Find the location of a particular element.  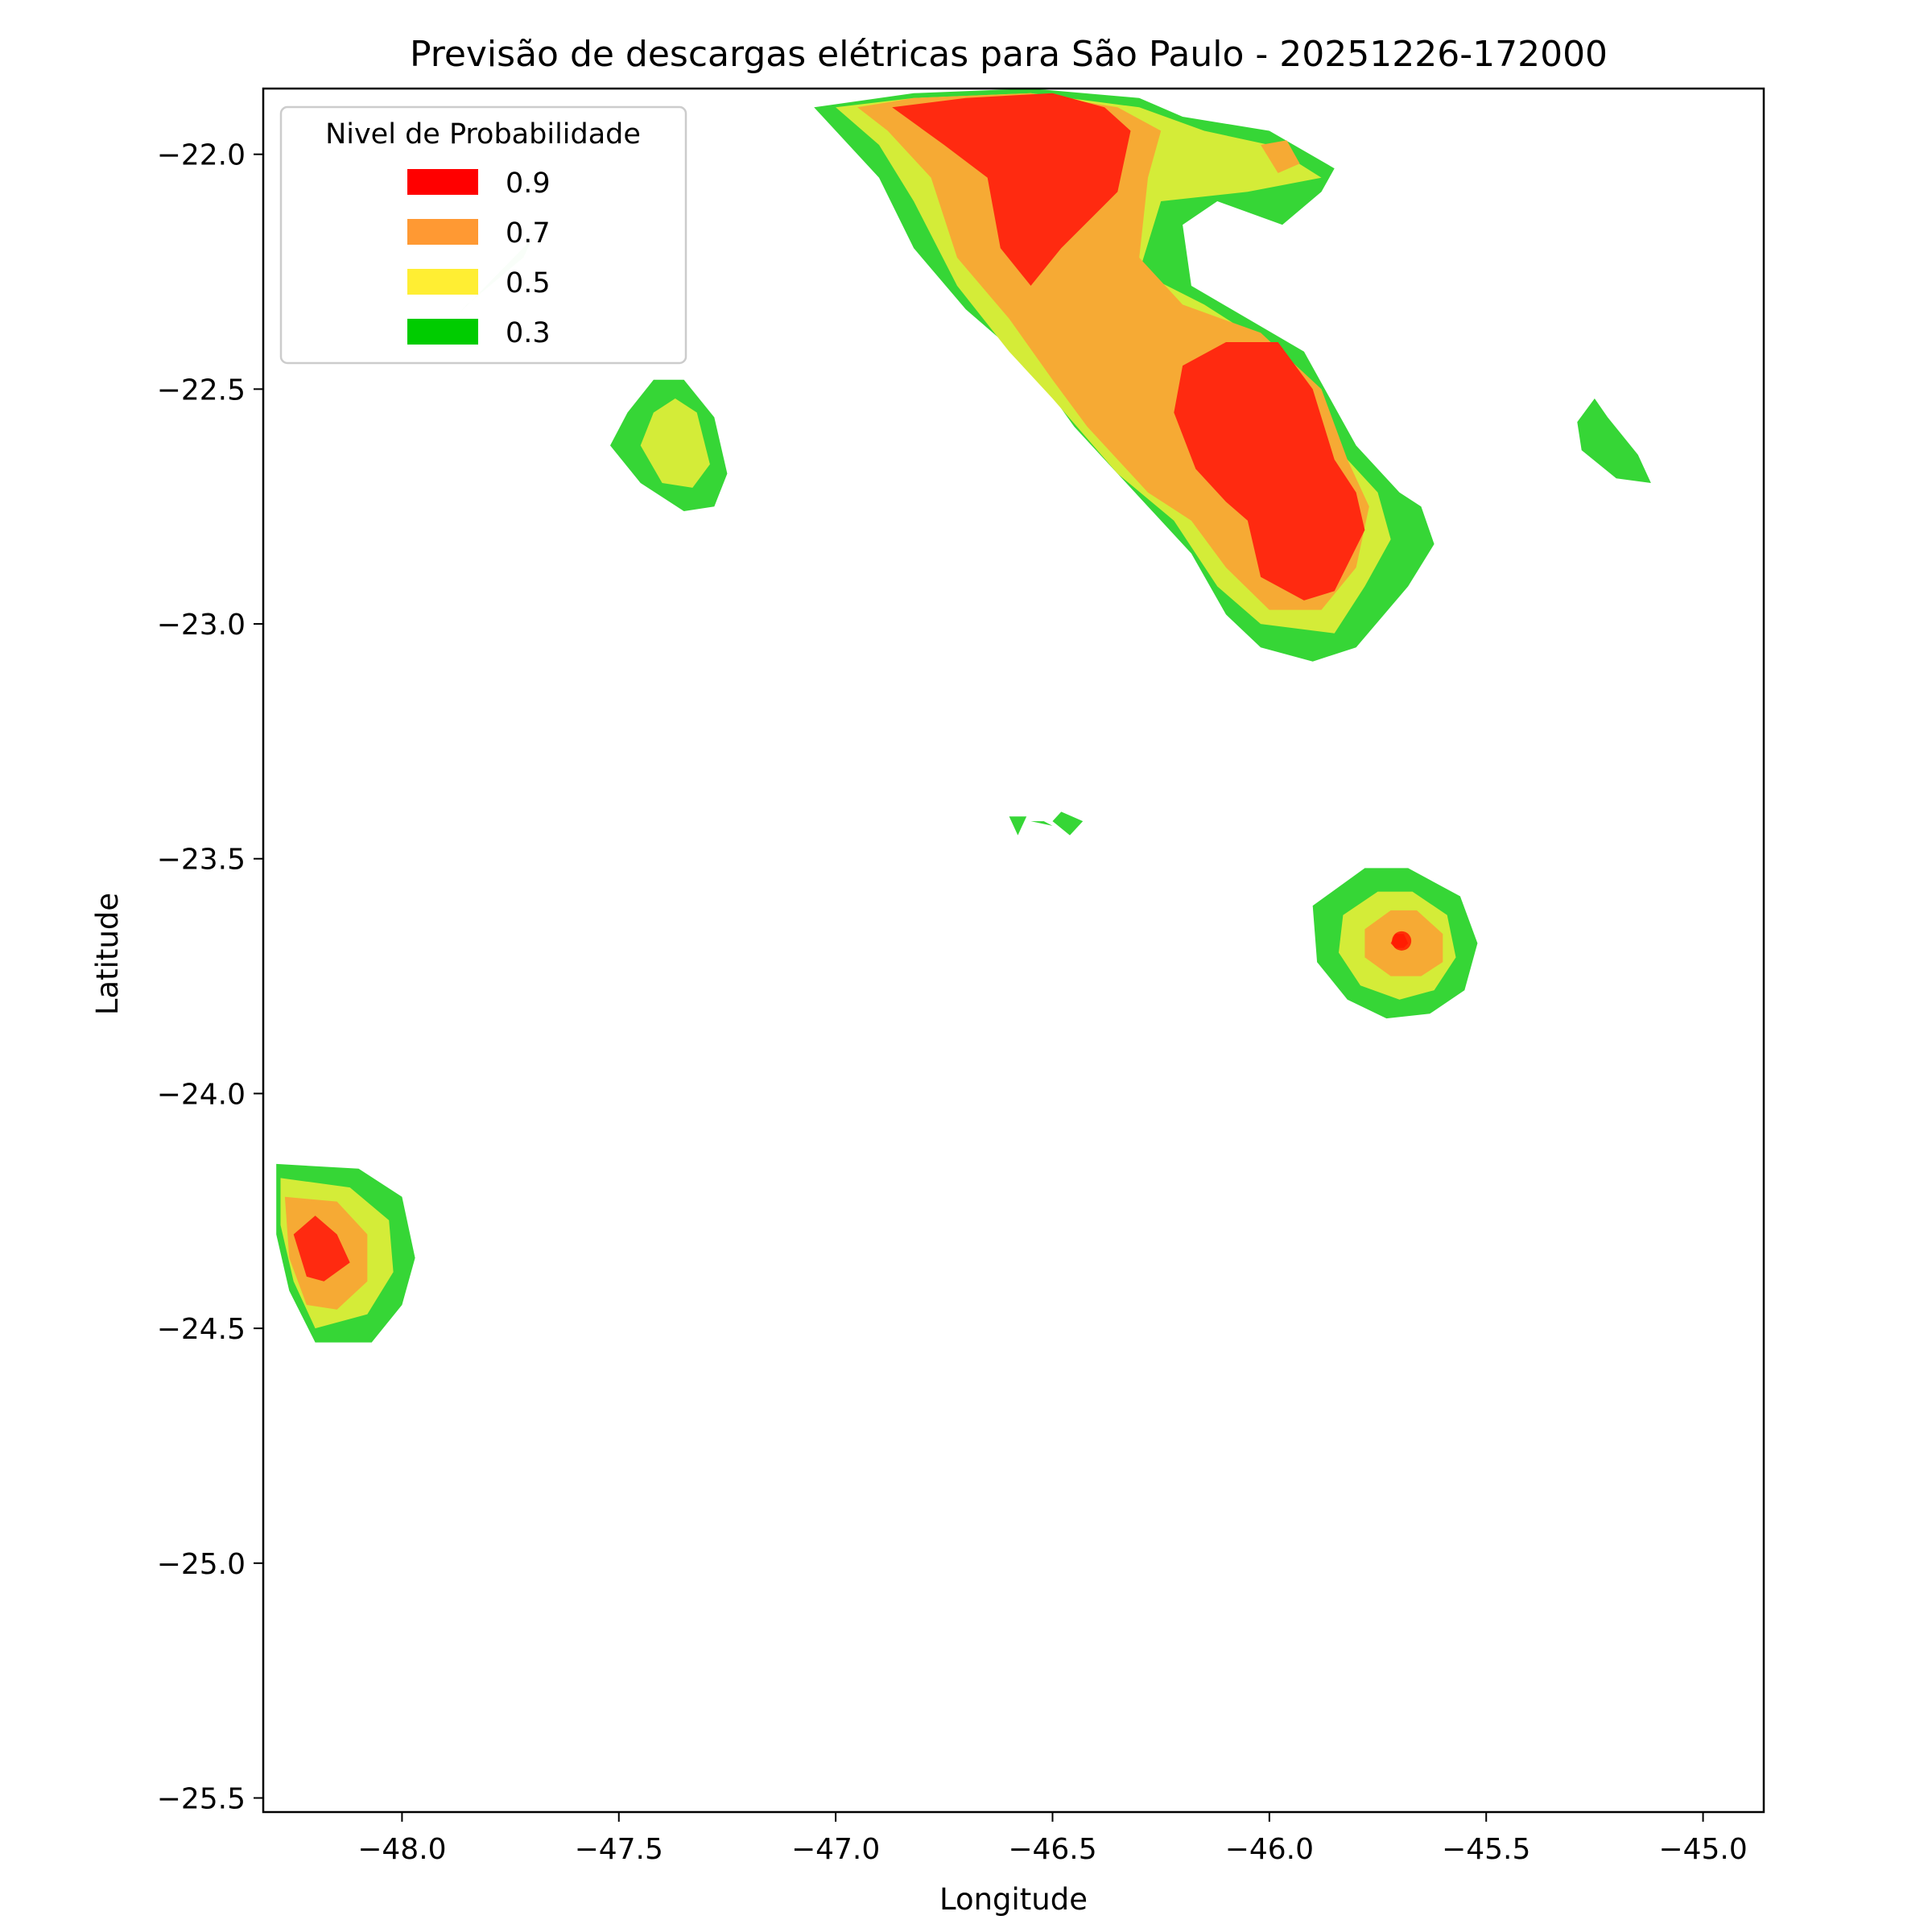

region-north-cell-east is located at coordinates (1269, 471).